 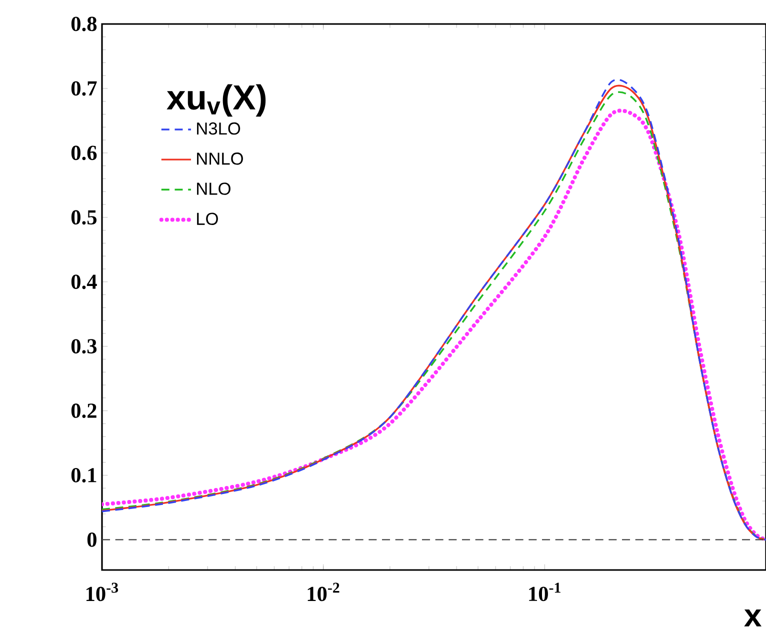 What do you see at coordinates (83, 475) in the screenshot?
I see `y-tick-label: 0.1` at bounding box center [83, 475].